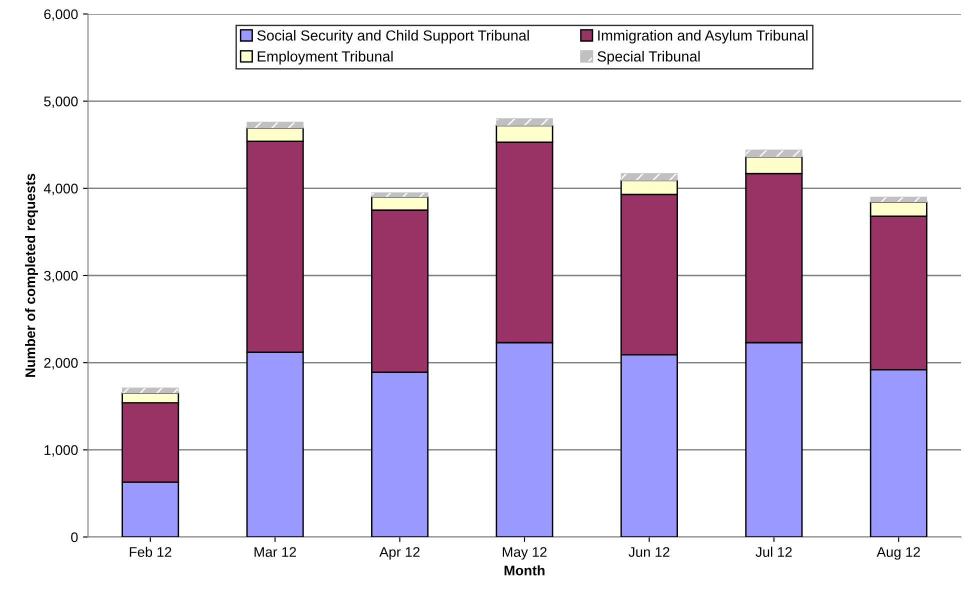  I want to click on y-tick-label: 4,000, so click(61, 190).